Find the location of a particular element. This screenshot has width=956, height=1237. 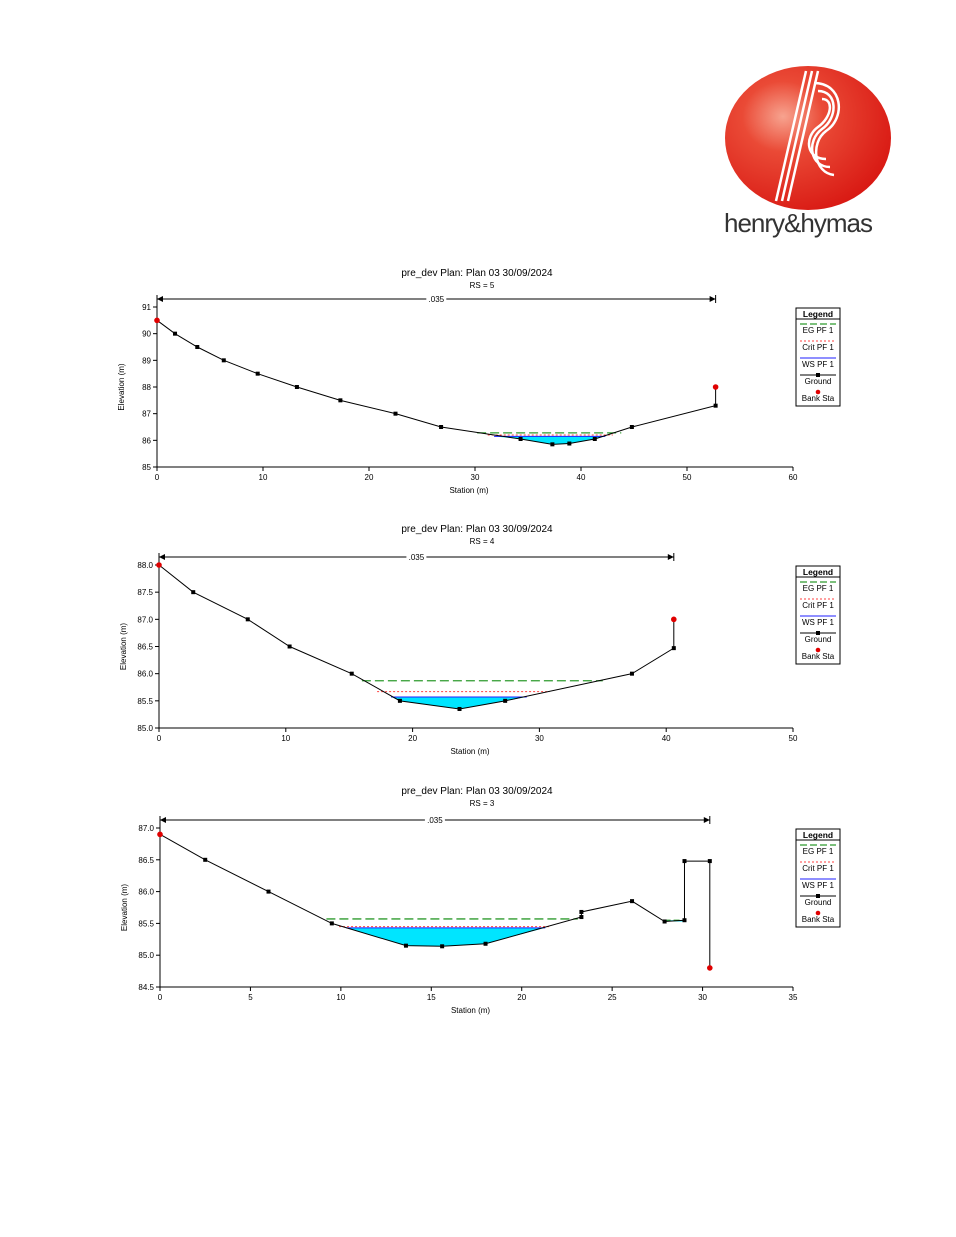

x-tick-label: 60 is located at coordinates (793, 477).